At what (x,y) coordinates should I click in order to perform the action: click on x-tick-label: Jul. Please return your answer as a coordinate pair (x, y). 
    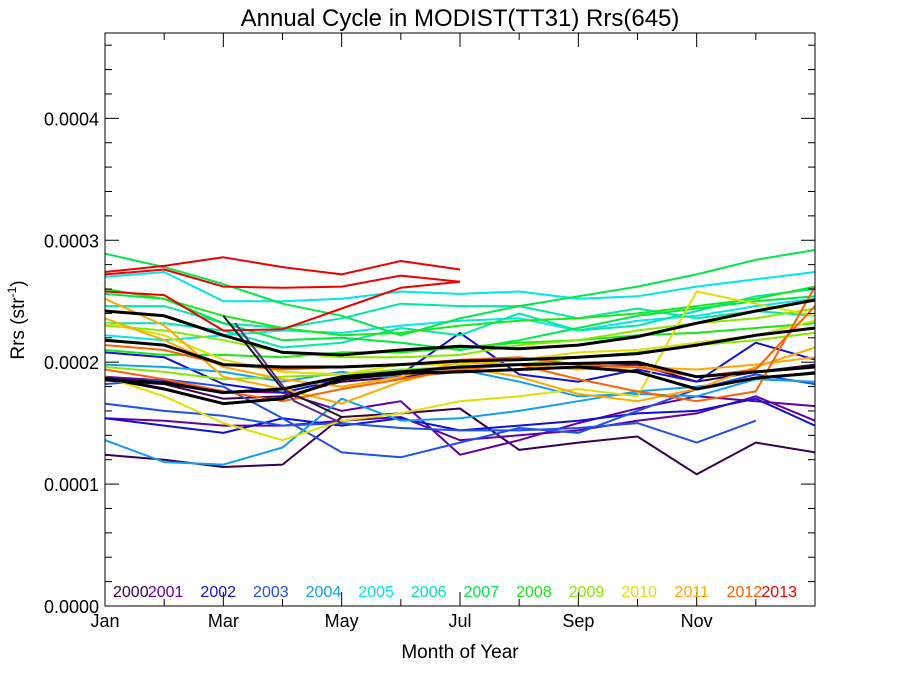
    Looking at the image, I should click on (459, 621).